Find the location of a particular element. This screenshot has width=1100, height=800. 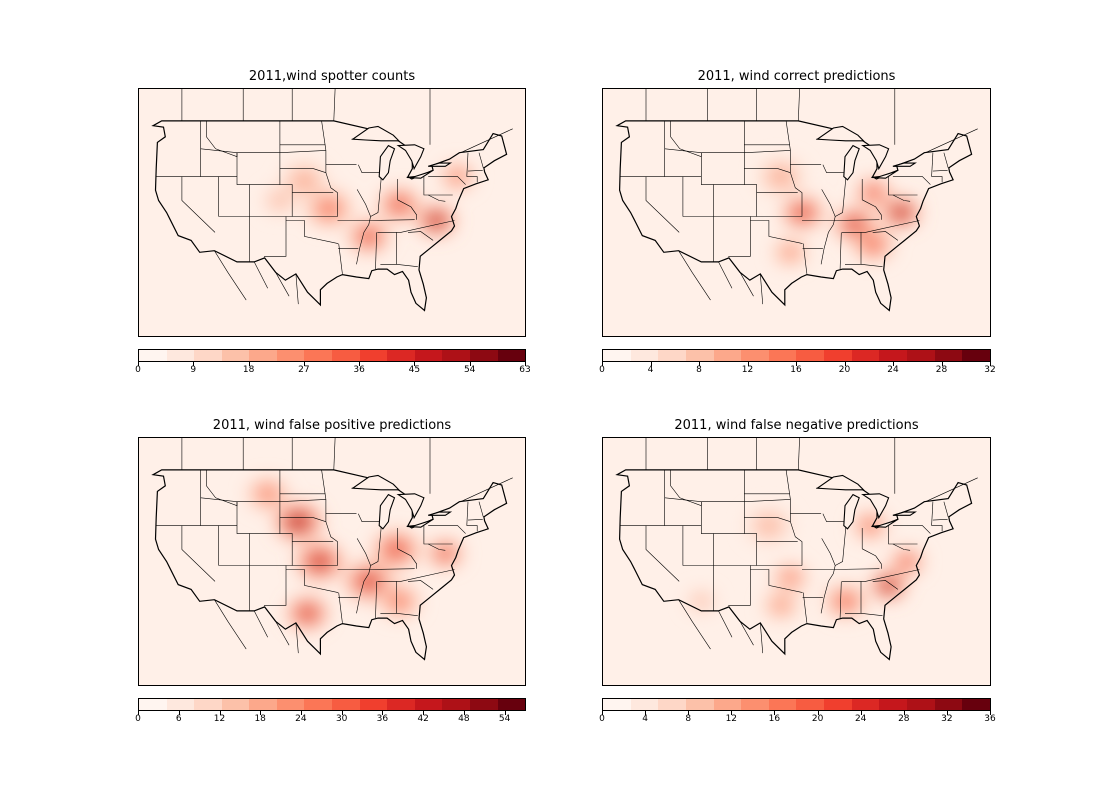

colorbar-tick-label: 8 is located at coordinates (688, 719).